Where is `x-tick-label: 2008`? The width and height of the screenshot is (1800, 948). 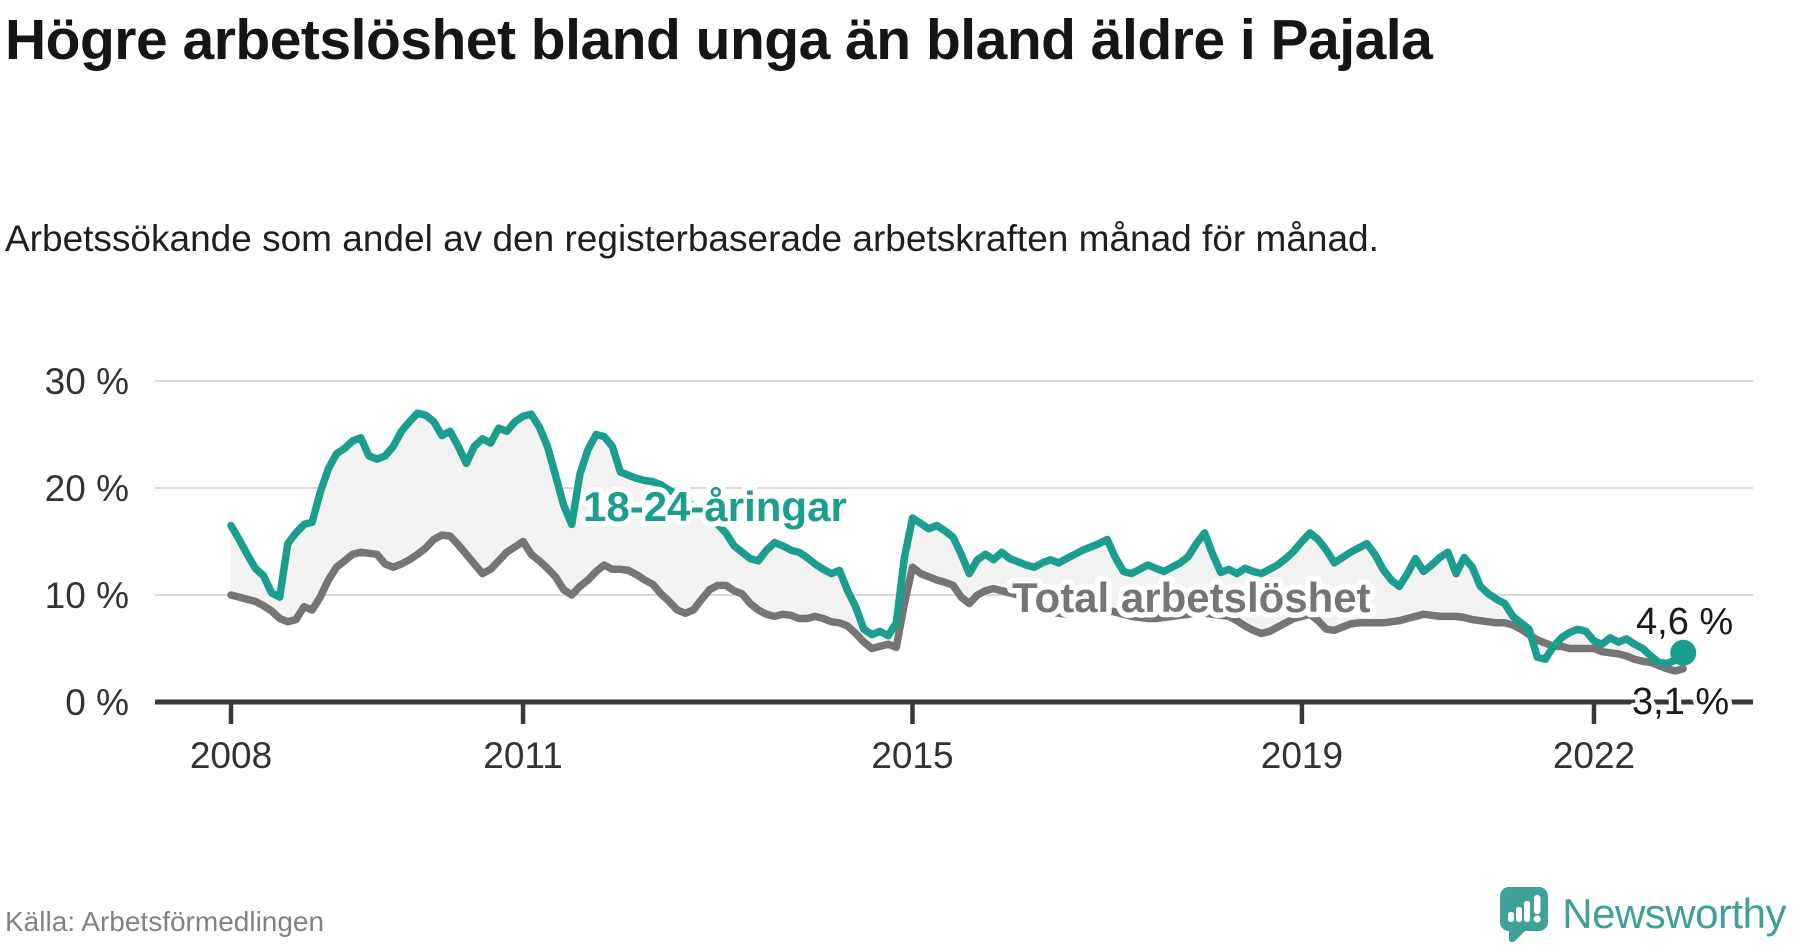 x-tick-label: 2008 is located at coordinates (231, 755).